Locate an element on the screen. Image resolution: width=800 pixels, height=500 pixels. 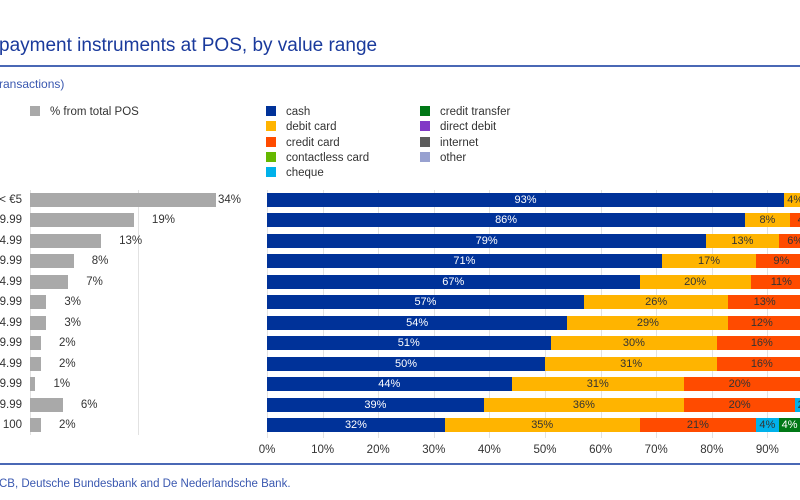
legend-item-debit-card: debit card is located at coordinates (301, 127).